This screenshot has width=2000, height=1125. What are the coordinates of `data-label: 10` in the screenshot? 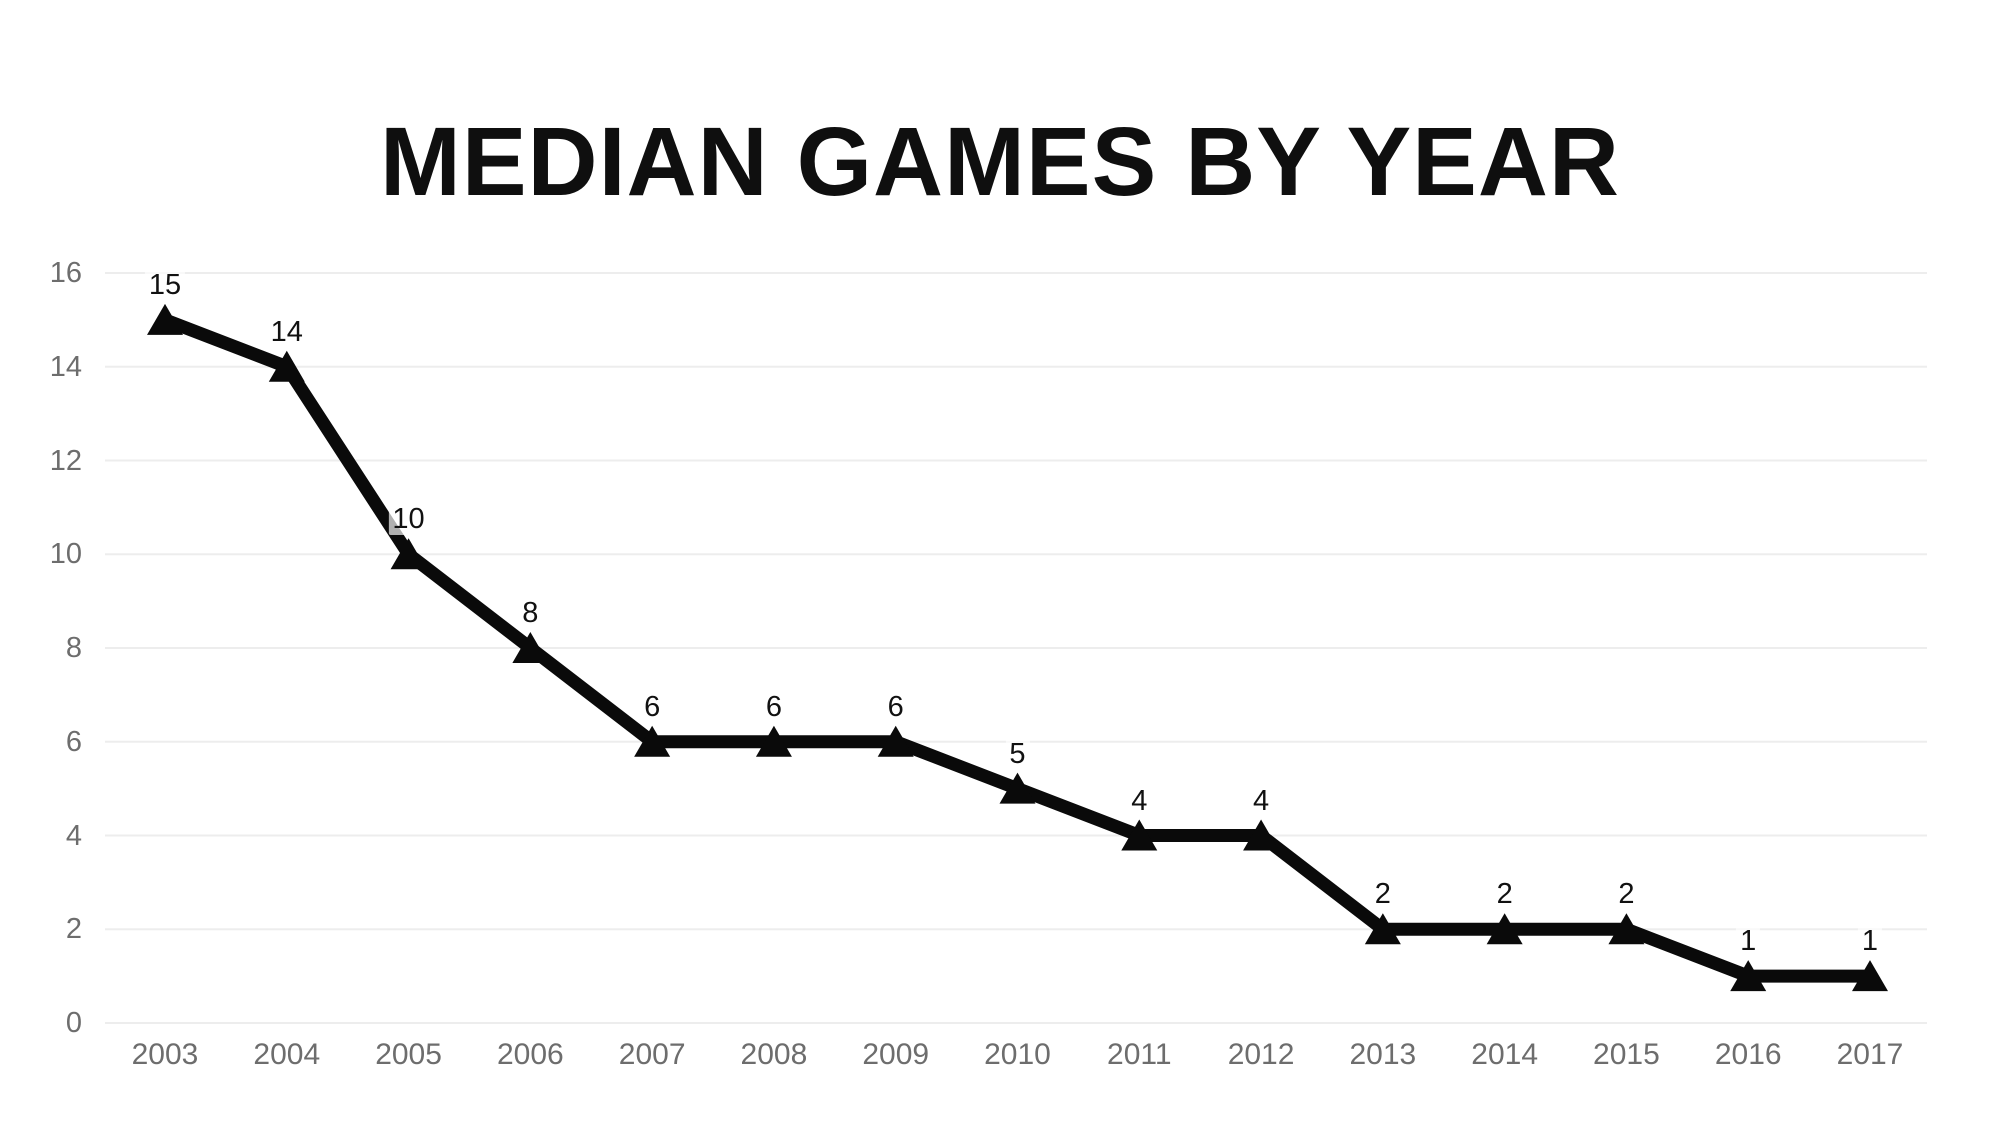 It's located at (408, 520).